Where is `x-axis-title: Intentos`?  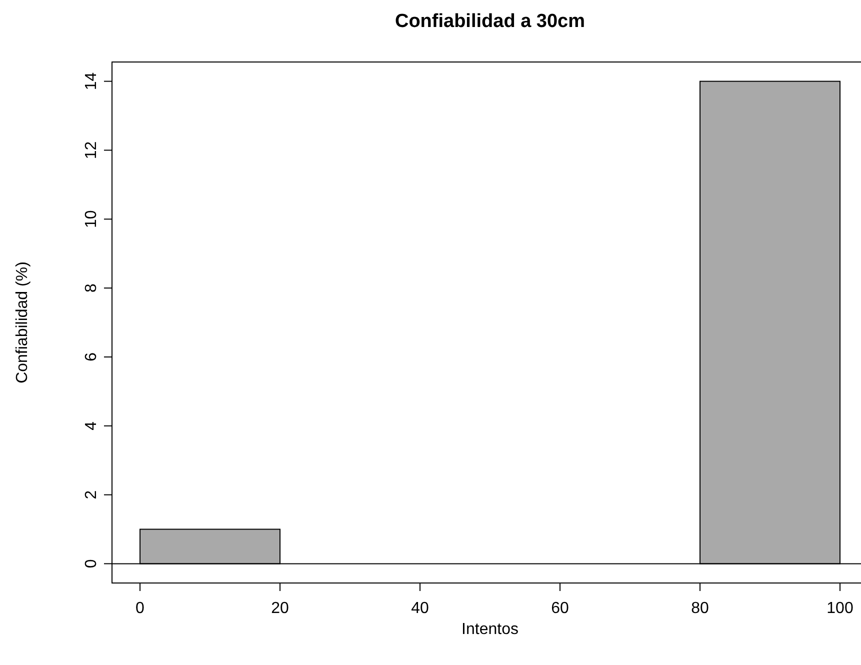
x-axis-title: Intentos is located at coordinates (490, 629).